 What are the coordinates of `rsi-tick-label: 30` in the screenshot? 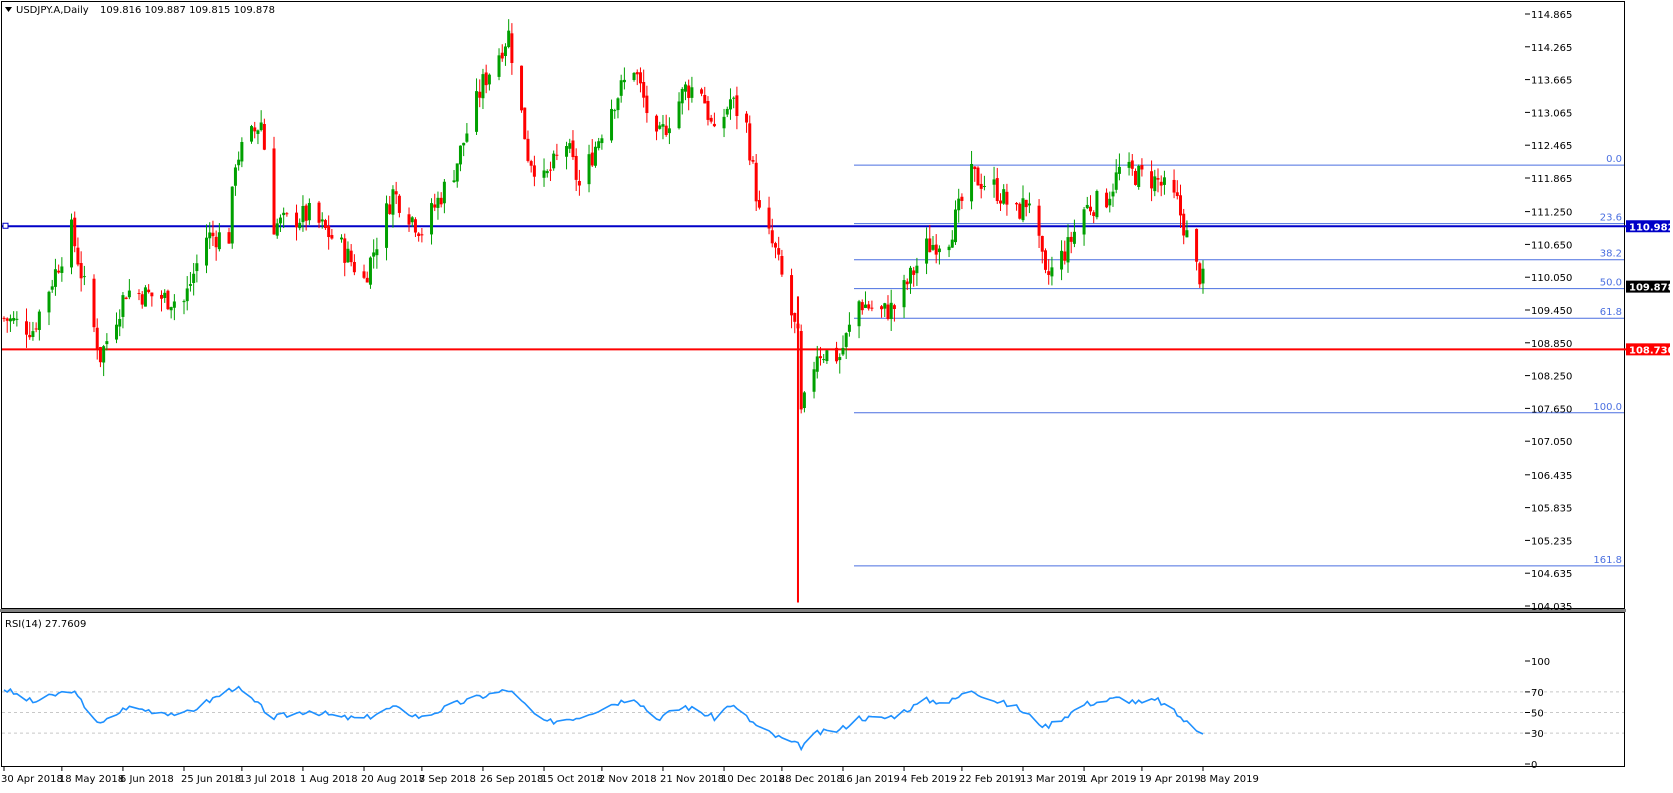 It's located at (1537, 734).